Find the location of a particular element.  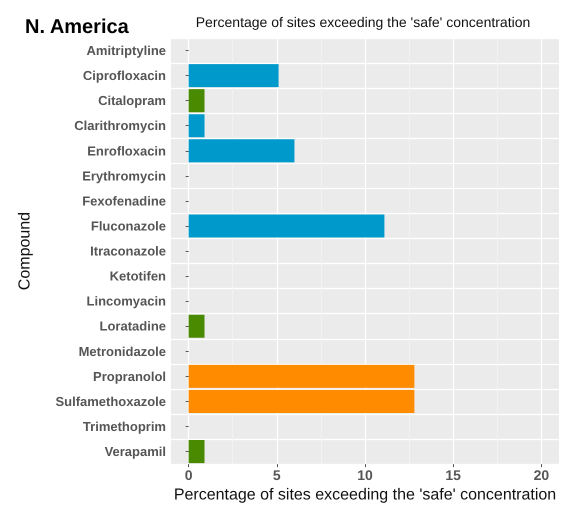

x-tick-label: 0 is located at coordinates (188, 475).